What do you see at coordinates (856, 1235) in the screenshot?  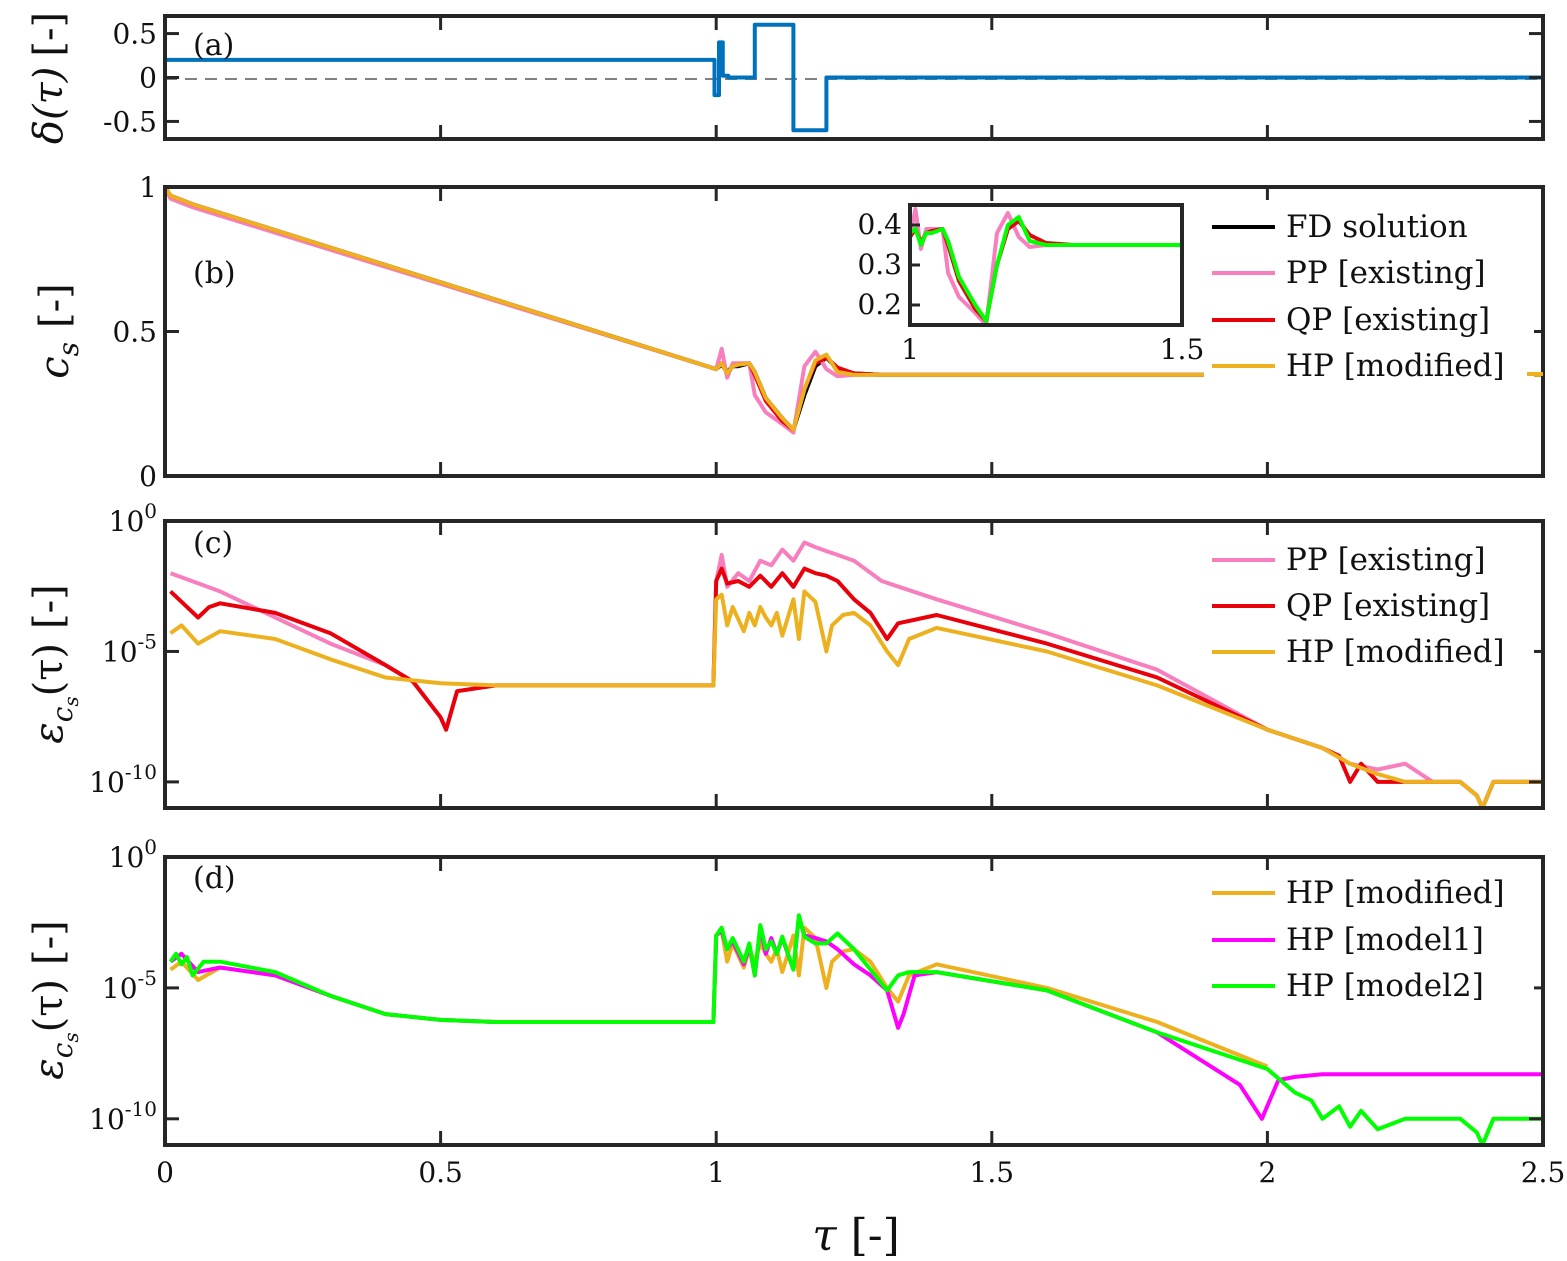 I see `x-axis-label: τ [-]` at bounding box center [856, 1235].